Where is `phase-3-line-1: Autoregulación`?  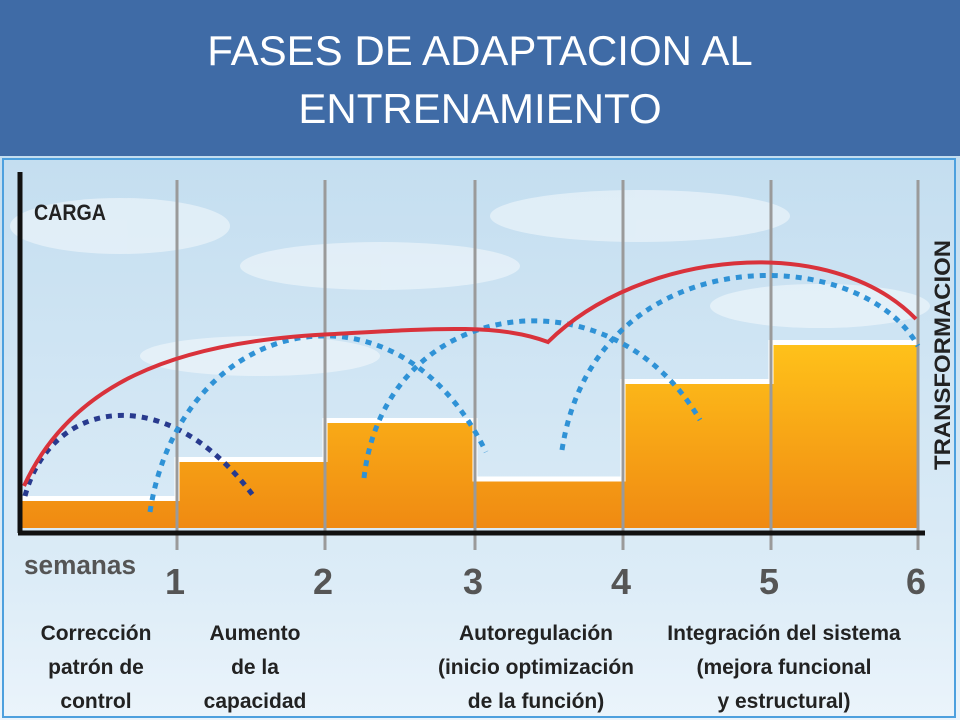
phase-3-line-1: Autoregulación is located at coordinates (536, 633).